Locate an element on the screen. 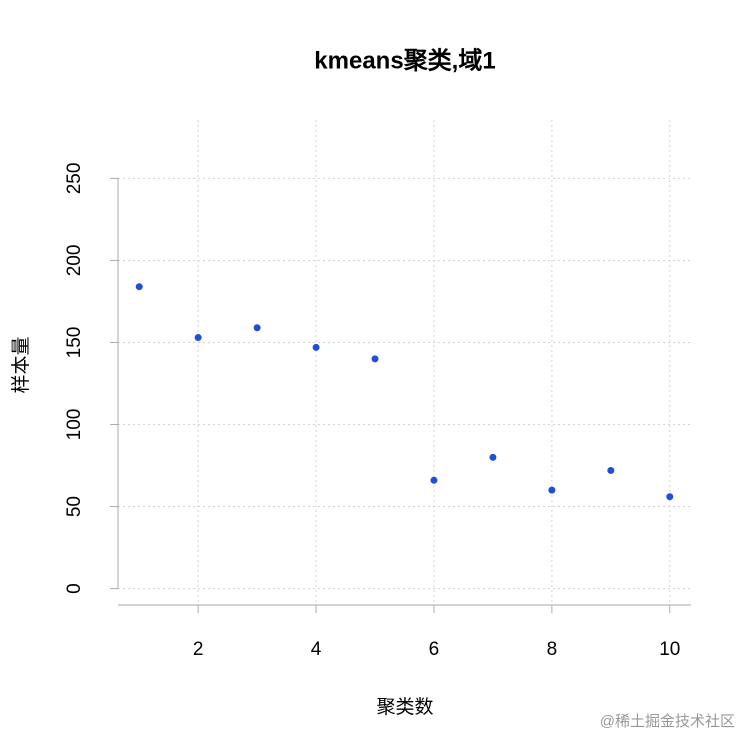 This screenshot has width=753, height=753. y-tick-label: 100 is located at coordinates (74, 425).